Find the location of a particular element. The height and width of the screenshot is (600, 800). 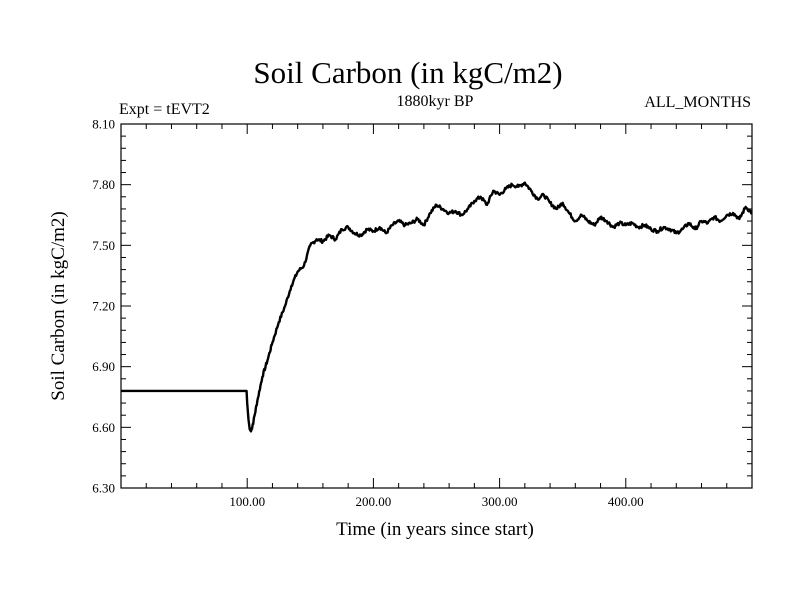

y-tick-label: 8.10 is located at coordinates (103, 124).